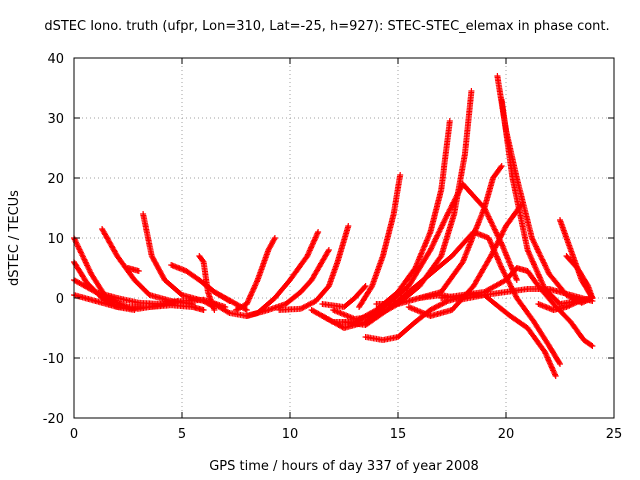  What do you see at coordinates (14, 238) in the screenshot?
I see `y-axis-label: dSTEC / TECUs` at bounding box center [14, 238].